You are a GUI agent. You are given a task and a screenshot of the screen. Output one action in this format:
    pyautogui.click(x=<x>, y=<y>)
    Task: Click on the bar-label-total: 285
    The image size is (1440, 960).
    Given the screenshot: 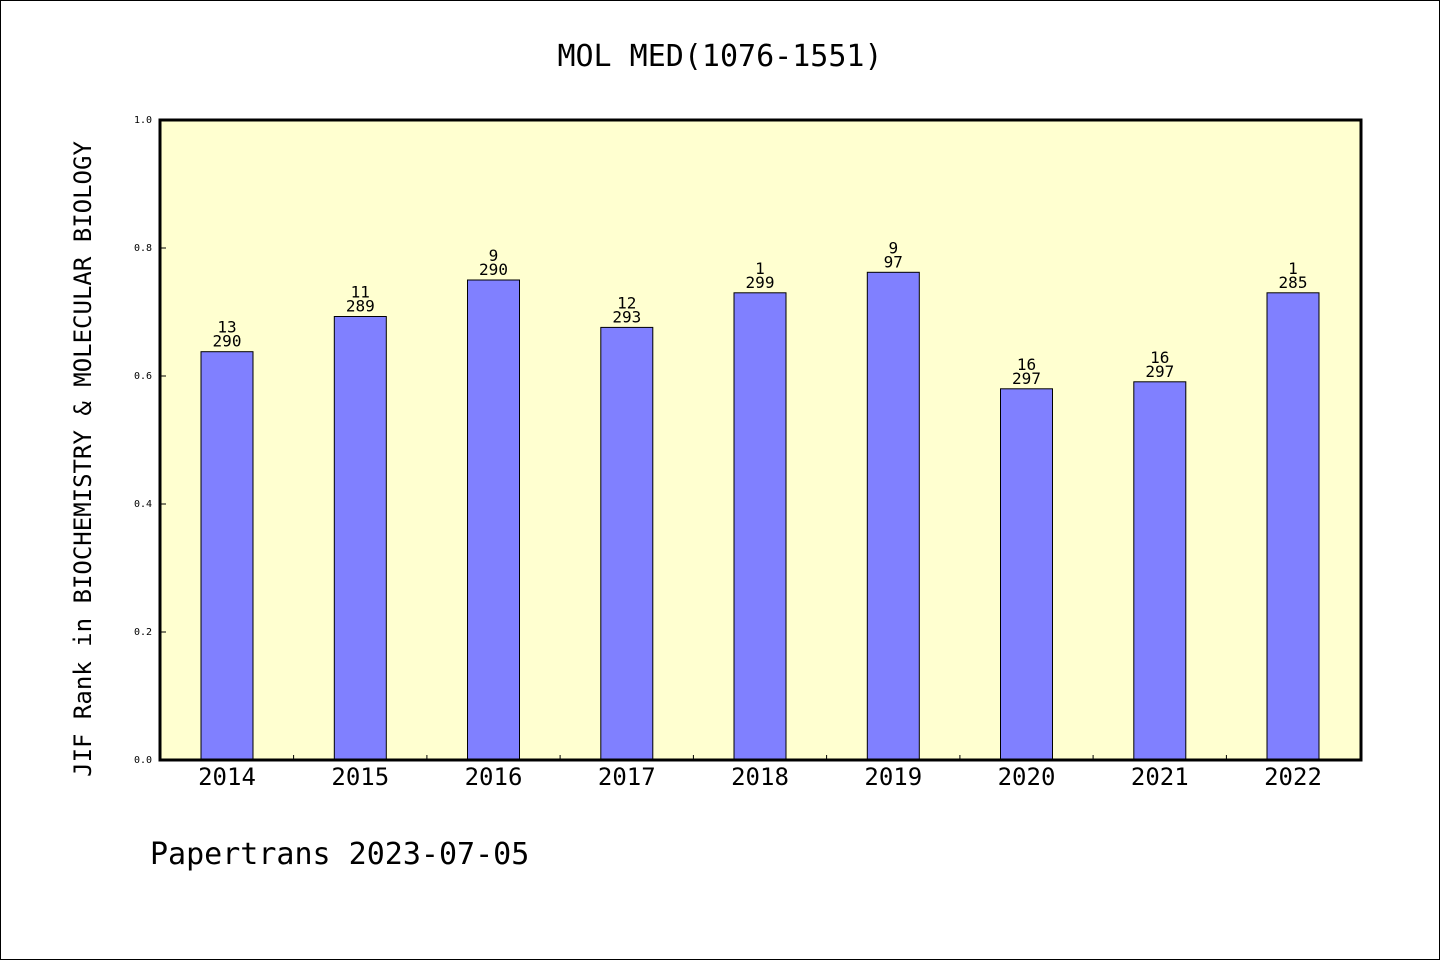 What is the action you would take?
    pyautogui.click(x=1293, y=282)
    